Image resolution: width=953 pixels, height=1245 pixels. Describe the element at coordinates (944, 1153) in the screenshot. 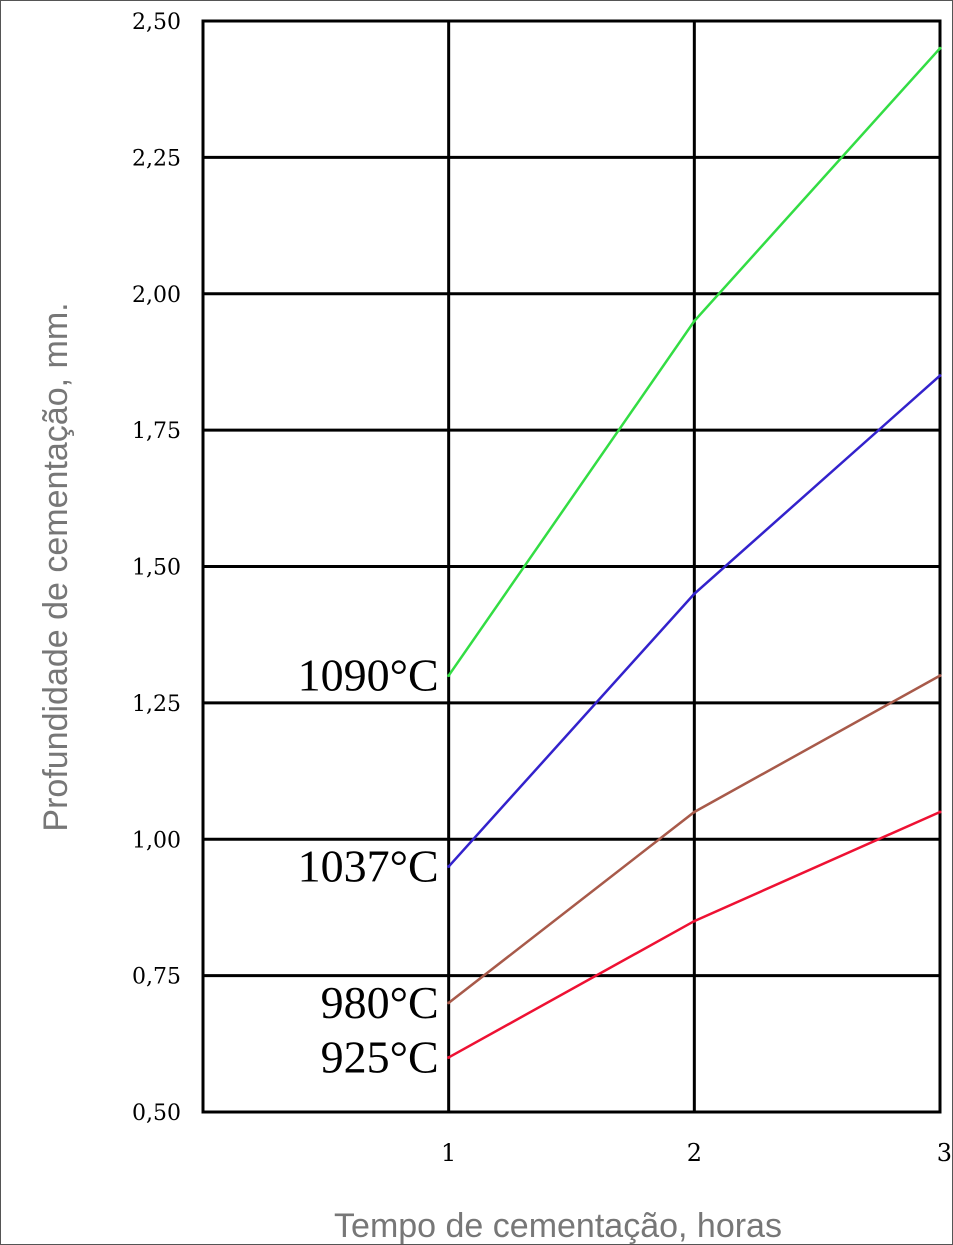

I see `x-tick-label: 3` at that location.